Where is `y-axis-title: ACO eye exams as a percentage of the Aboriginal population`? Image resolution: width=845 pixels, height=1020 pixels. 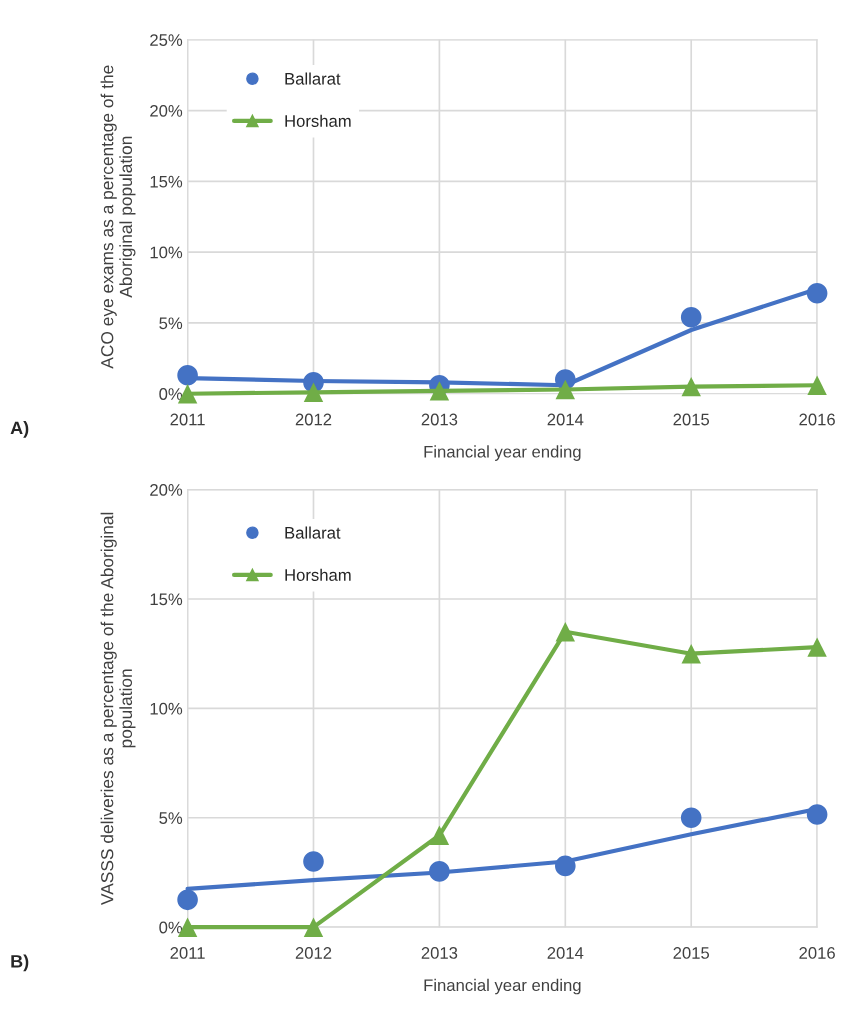
y-axis-title: ACO eye exams as a percentage of the Aboriginal population is located at coordinates (118, 217).